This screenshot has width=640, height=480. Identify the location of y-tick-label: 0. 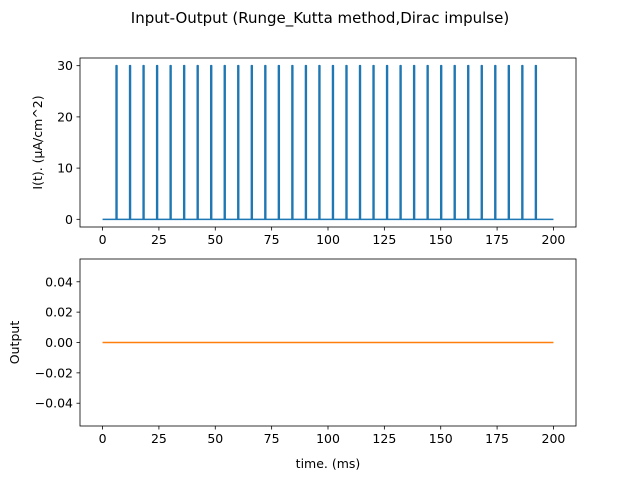
(69, 219).